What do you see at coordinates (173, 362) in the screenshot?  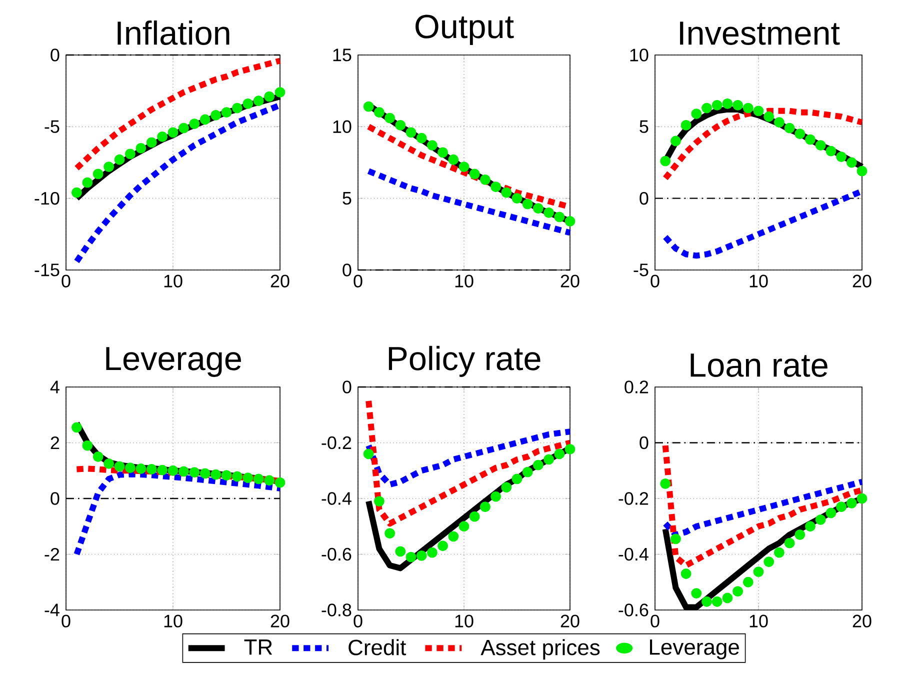 I see `chart-title: Leverage` at bounding box center [173, 362].